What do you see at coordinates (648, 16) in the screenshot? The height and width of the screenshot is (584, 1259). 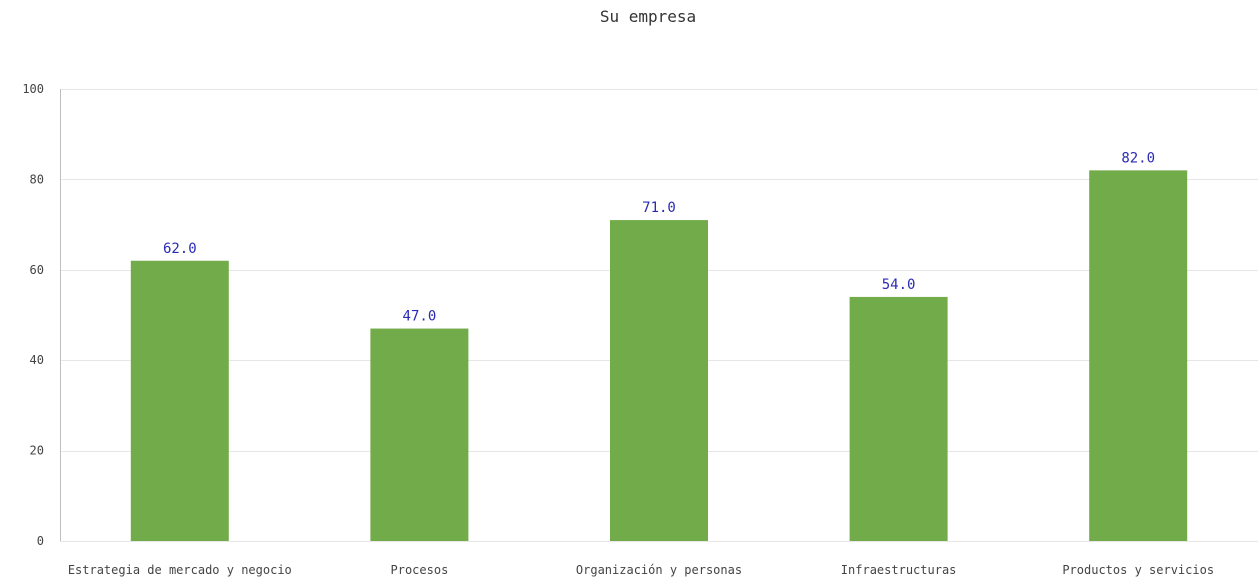 I see `chart-title: Su empresa` at bounding box center [648, 16].